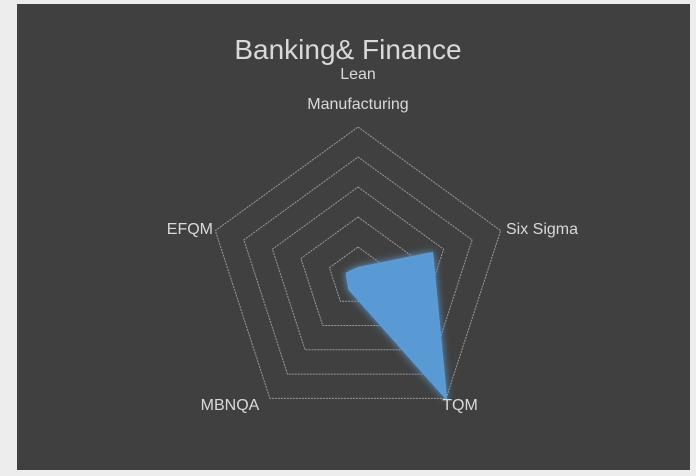 The width and height of the screenshot is (696, 476). What do you see at coordinates (189, 229) in the screenshot?
I see `category-label: EFQM` at bounding box center [189, 229].